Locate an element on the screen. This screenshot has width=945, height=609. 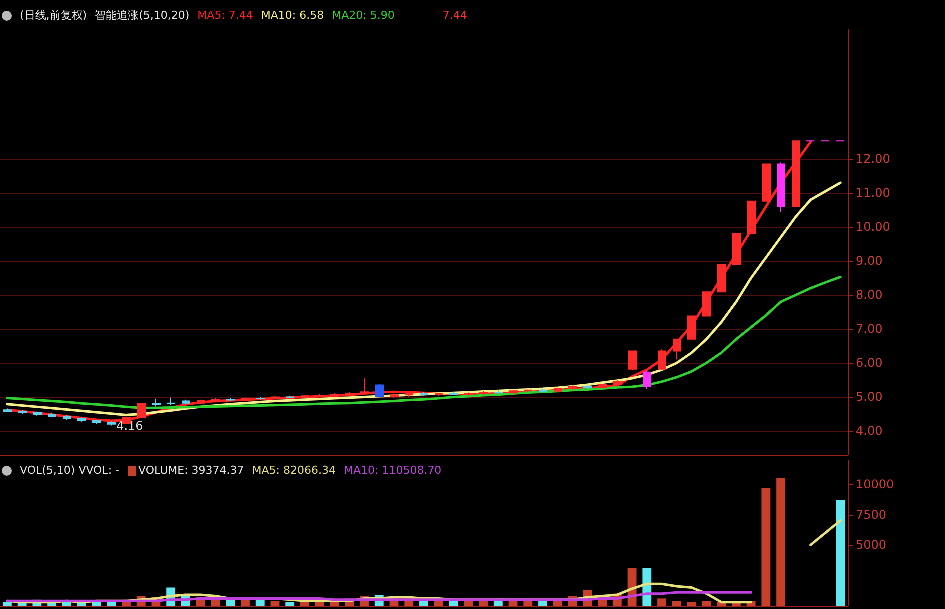
y-tick-label: 4.00 is located at coordinates (869, 431).